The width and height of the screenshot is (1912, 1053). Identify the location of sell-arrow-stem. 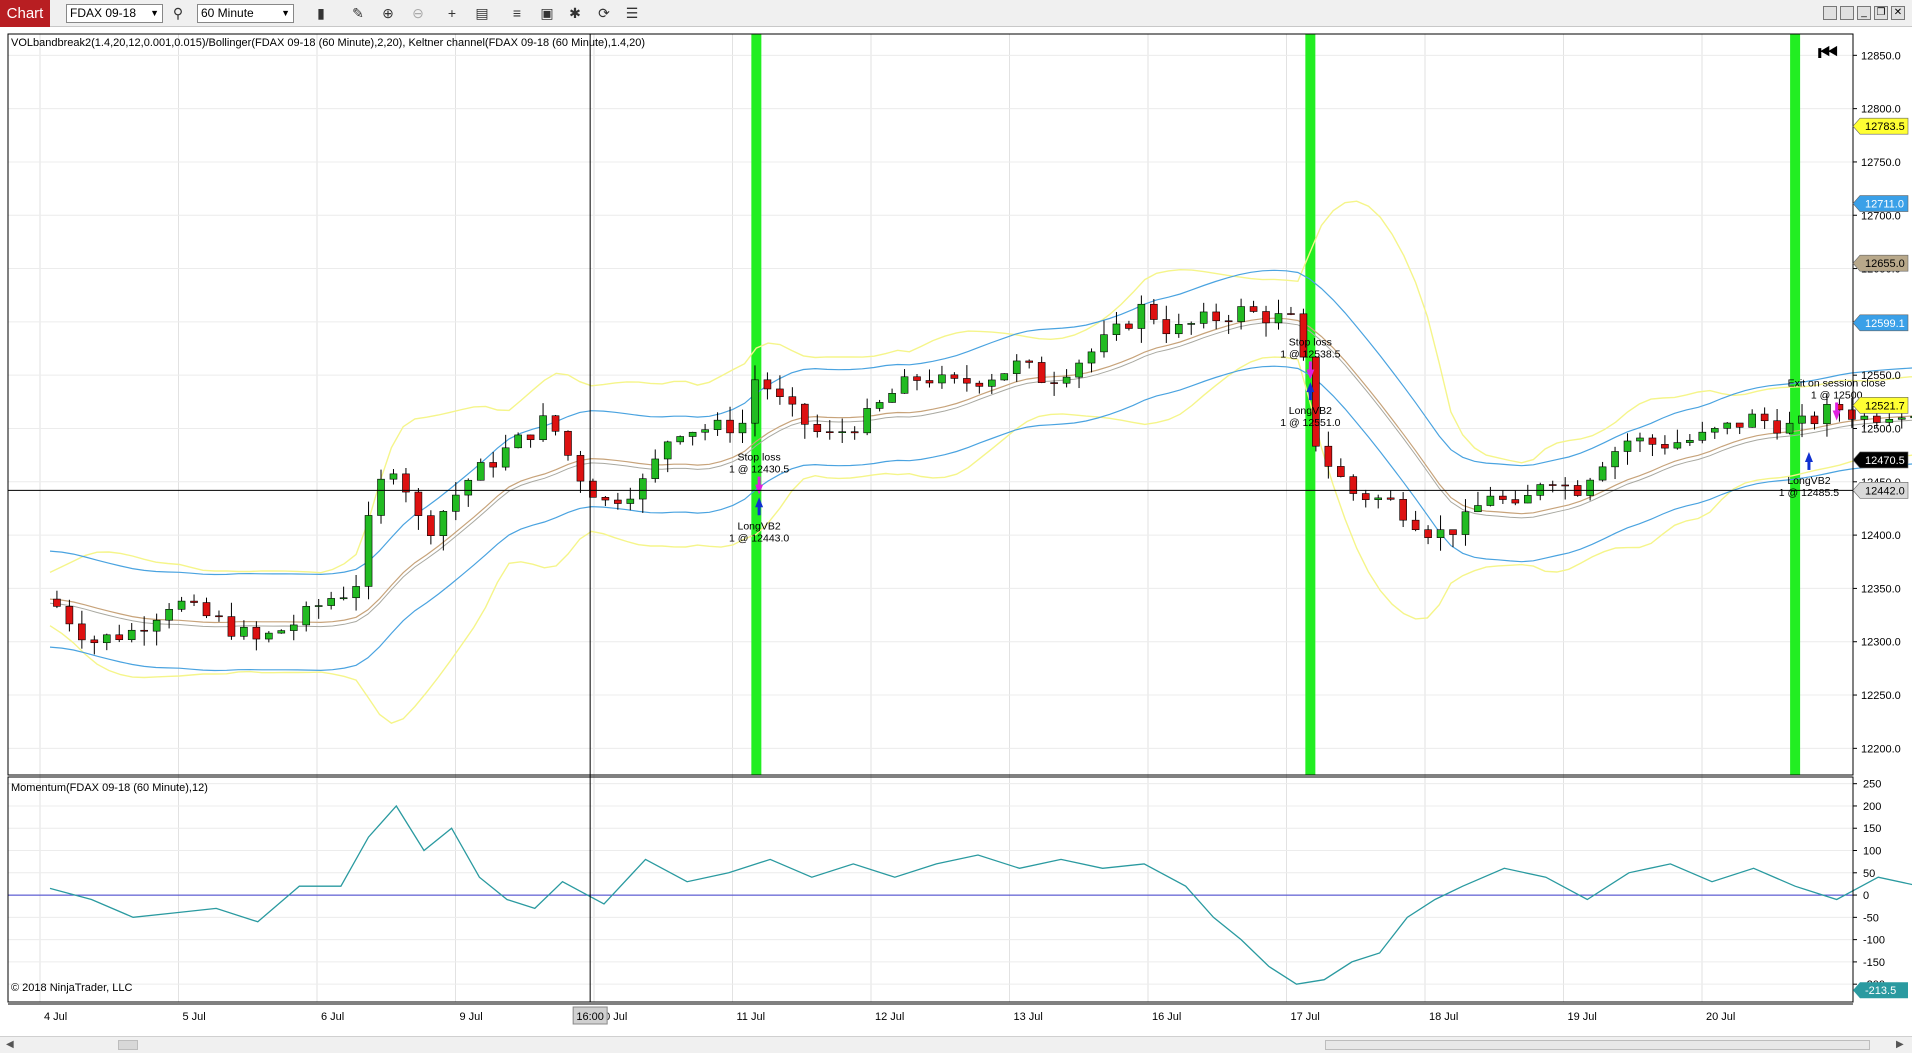
(1837, 407).